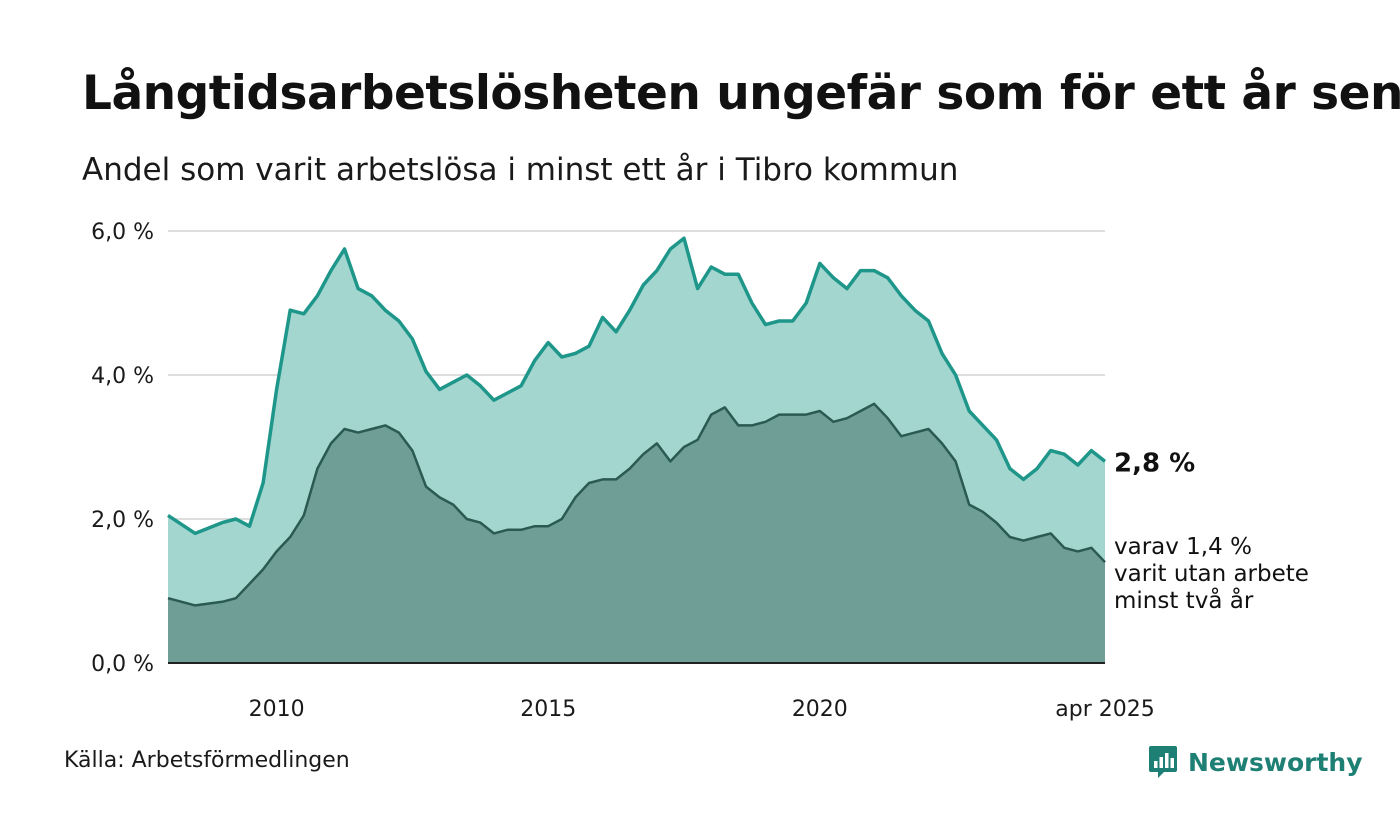 Image resolution: width=1400 pixels, height=840 pixels. Describe the element at coordinates (1211, 574) in the screenshot. I see `annotation-line: varit utan arbete` at that location.